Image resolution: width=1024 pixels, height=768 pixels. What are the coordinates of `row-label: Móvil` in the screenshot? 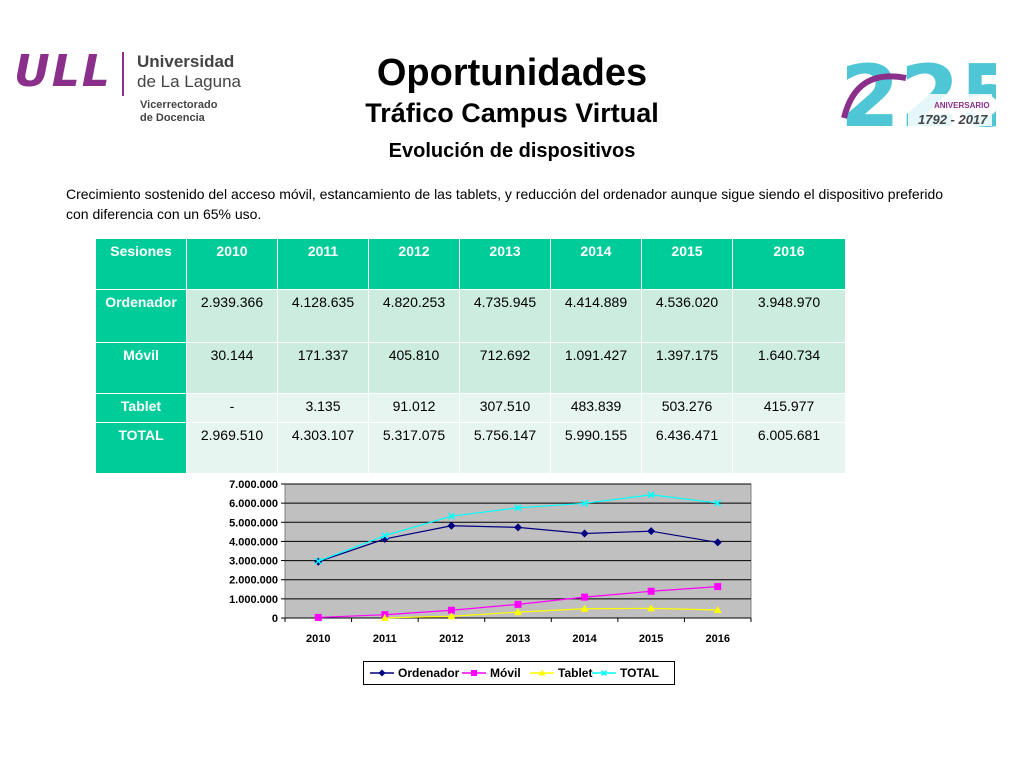 It's located at (141, 368).